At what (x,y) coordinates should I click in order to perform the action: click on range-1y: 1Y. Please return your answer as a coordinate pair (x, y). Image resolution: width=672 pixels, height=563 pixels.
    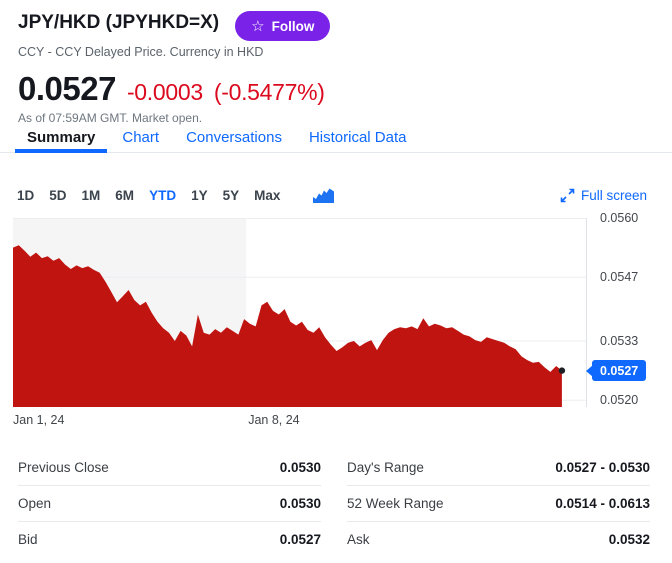
    Looking at the image, I should click on (199, 195).